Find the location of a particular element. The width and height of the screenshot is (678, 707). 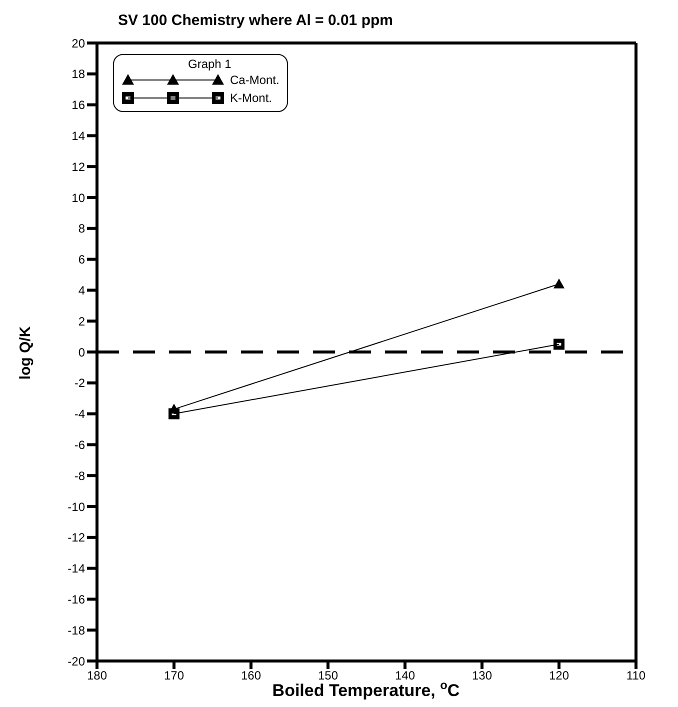

y-tick-label: 16 is located at coordinates (79, 105).